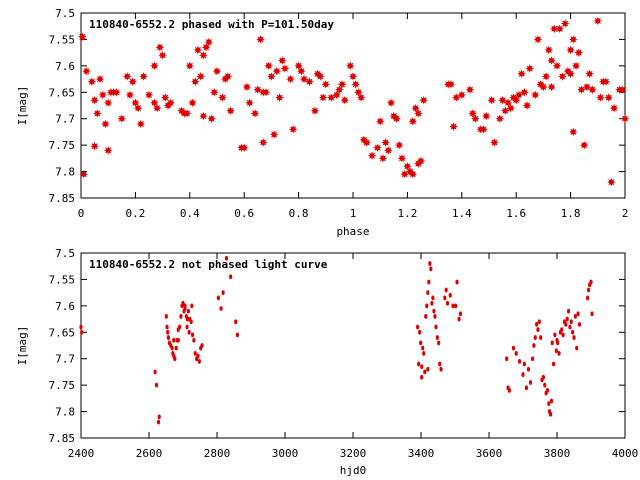 Image resolution: width=640 pixels, height=480 pixels. What do you see at coordinates (516, 213) in the screenshot?
I see `phased-x-tick-label: 1.6` at bounding box center [516, 213].